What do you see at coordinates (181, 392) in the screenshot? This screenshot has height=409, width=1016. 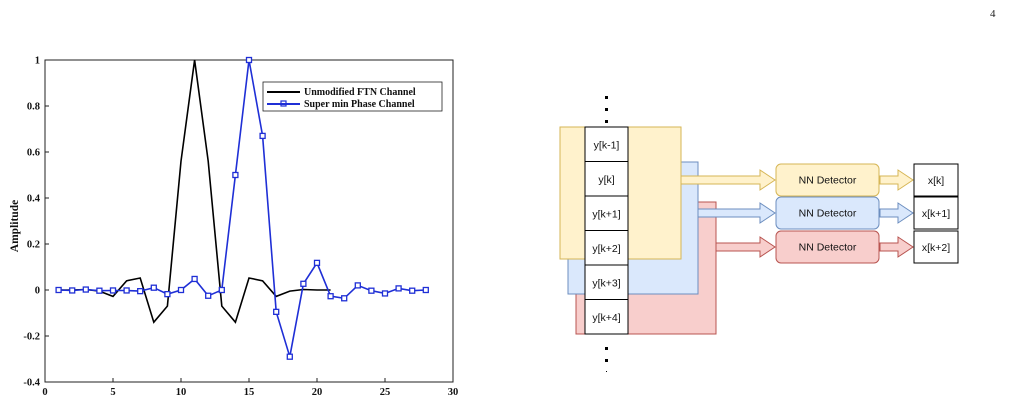 I see `x-tick-label: 10` at bounding box center [181, 392].